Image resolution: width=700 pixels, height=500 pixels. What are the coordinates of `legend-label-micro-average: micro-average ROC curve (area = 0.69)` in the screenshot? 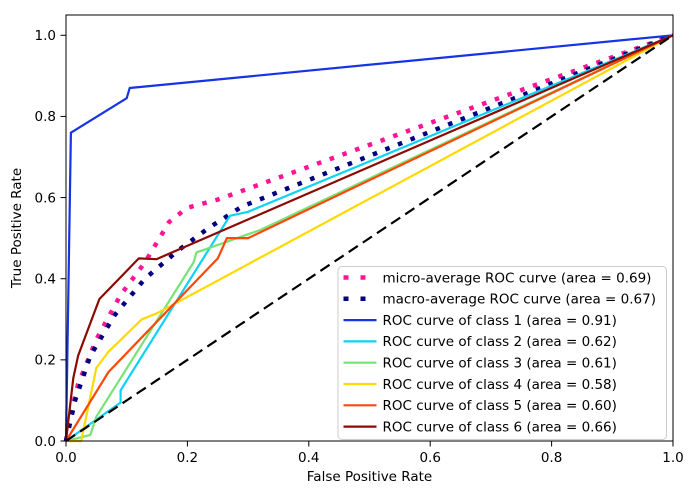 It's located at (517, 278).